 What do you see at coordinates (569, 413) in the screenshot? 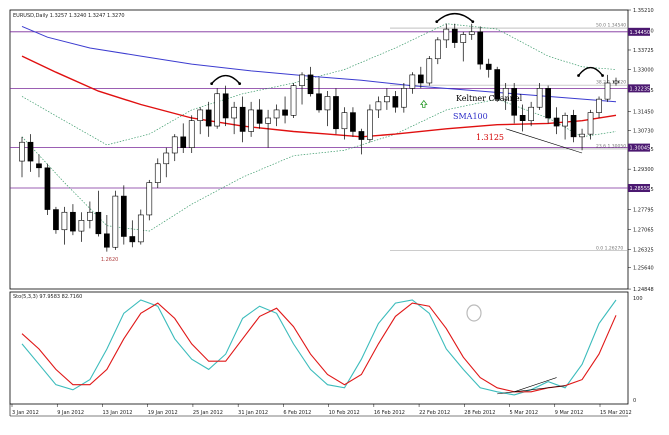
I see `x-tick-label: 9 Mar 2012` at bounding box center [569, 413].